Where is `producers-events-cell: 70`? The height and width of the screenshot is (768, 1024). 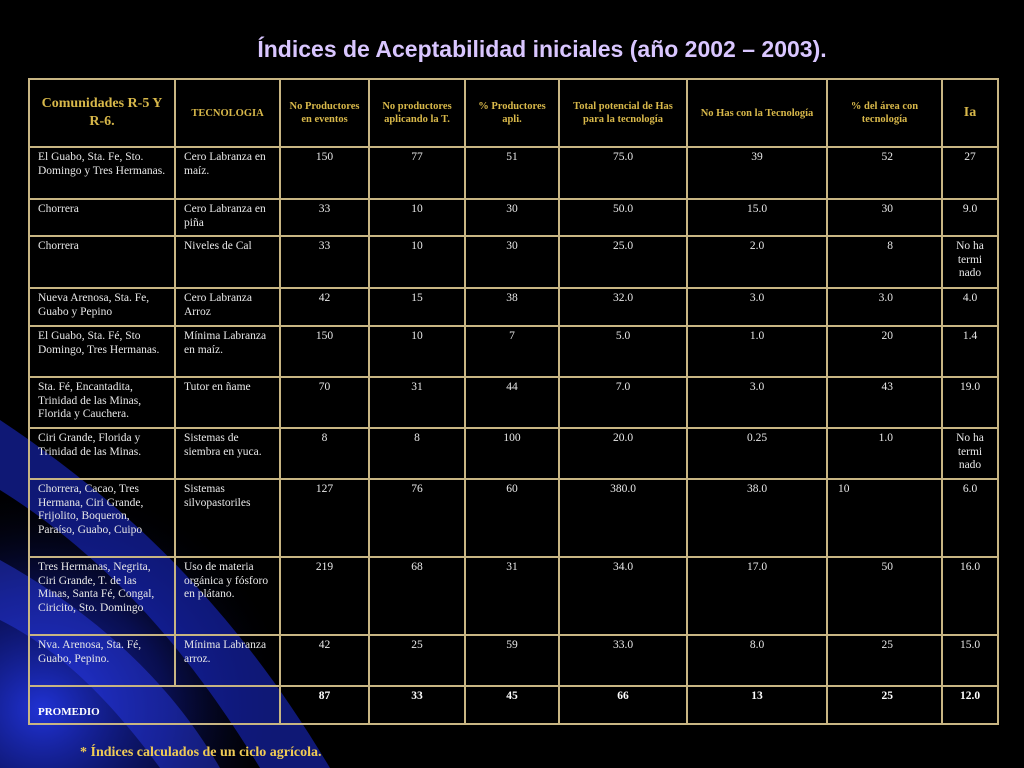
producers-events-cell: 70 is located at coordinates (324, 402).